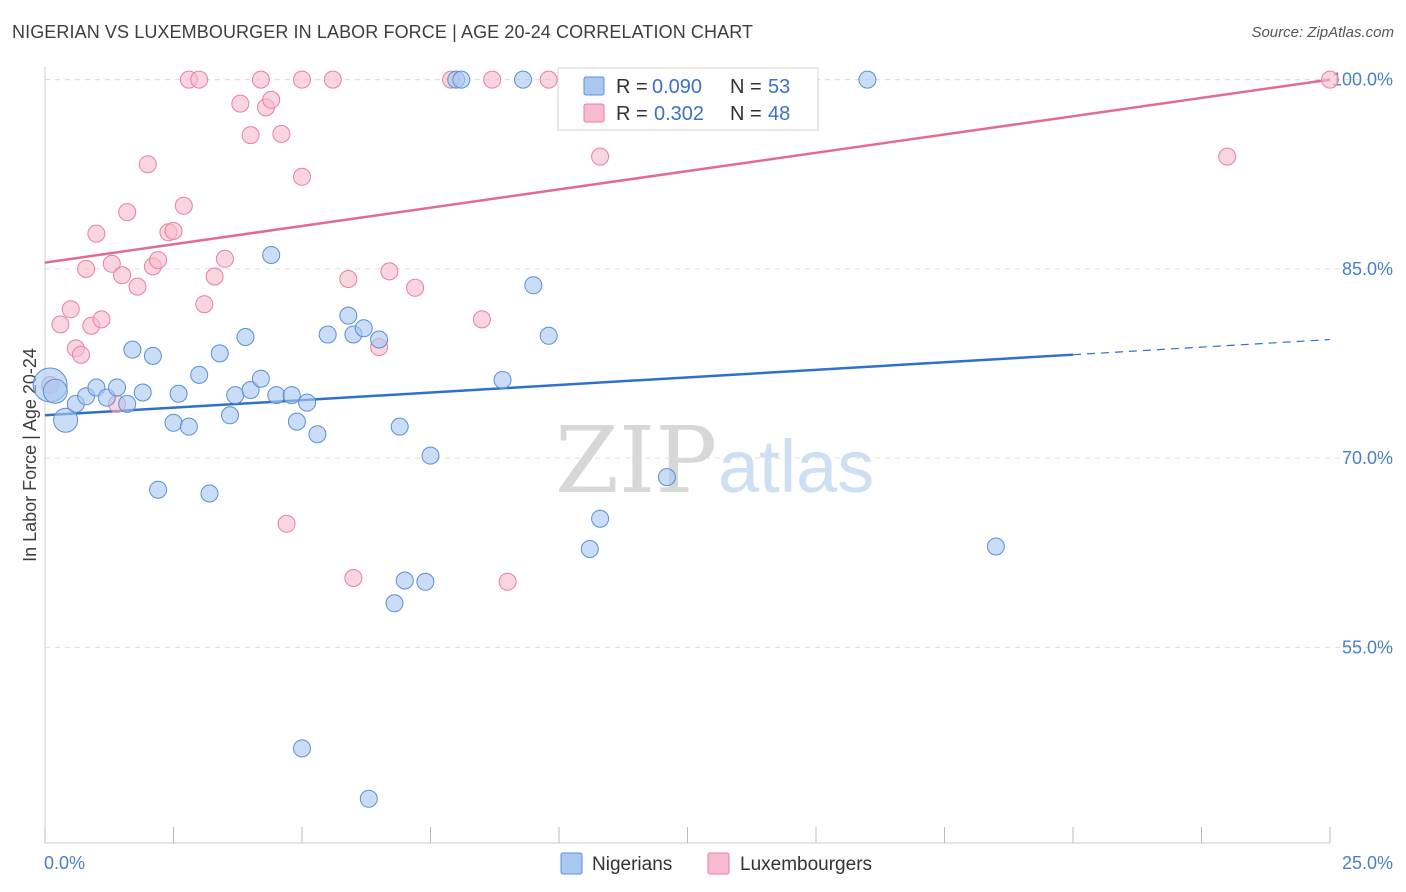  I want to click on watermark-atlas: atlas, so click(796, 466).